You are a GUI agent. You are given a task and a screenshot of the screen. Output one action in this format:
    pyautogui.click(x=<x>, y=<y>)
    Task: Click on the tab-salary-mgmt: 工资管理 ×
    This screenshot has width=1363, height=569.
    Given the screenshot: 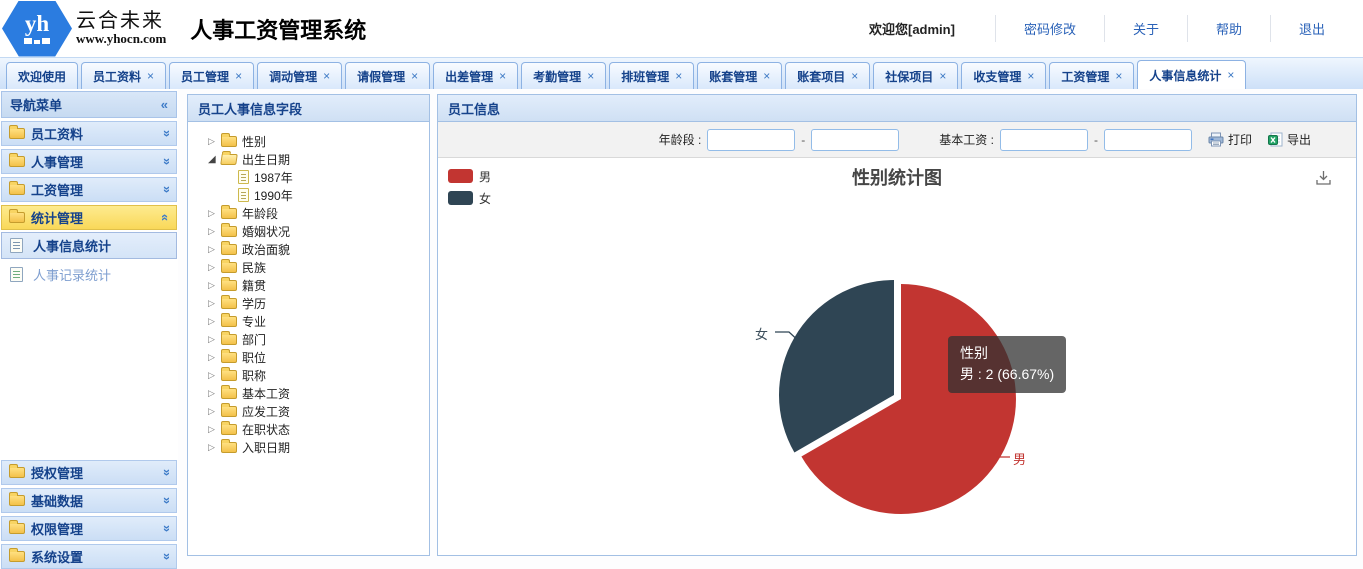 What is the action you would take?
    pyautogui.click(x=1092, y=75)
    